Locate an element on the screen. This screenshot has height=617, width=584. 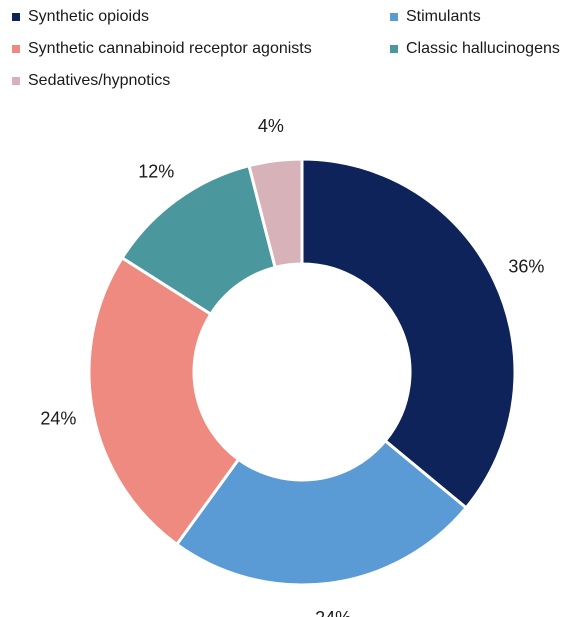
legend-item-synthetic-opioids: Synthetic opioids is located at coordinates (80, 17).